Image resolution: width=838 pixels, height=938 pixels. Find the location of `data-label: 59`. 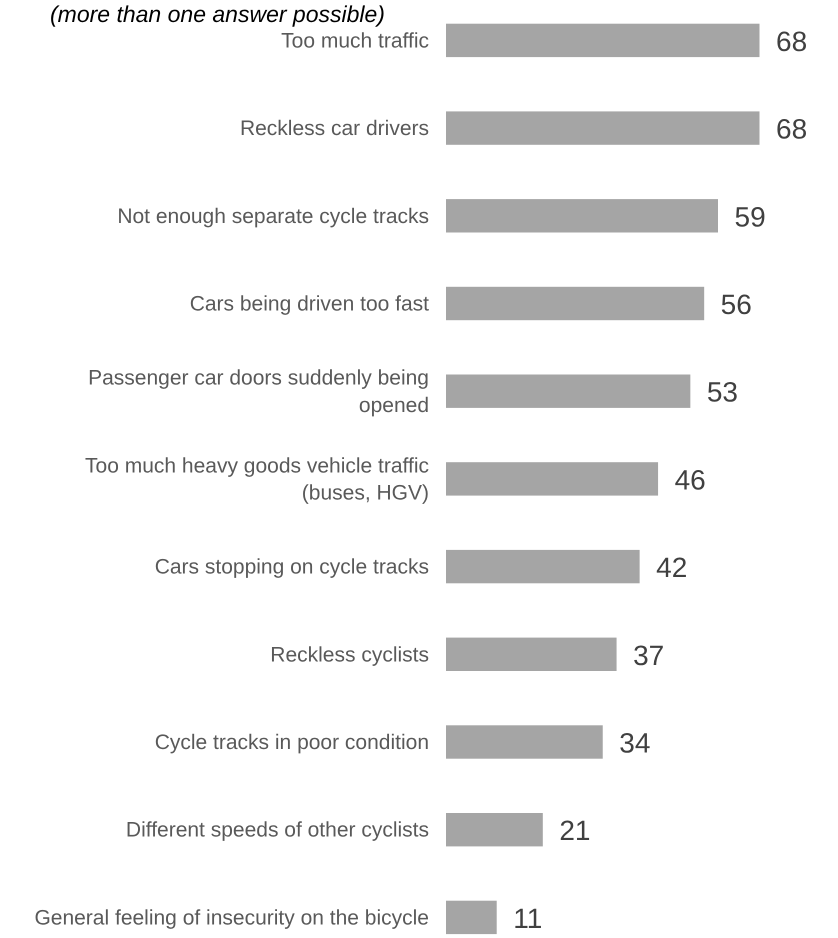

data-label: 59 is located at coordinates (750, 216).